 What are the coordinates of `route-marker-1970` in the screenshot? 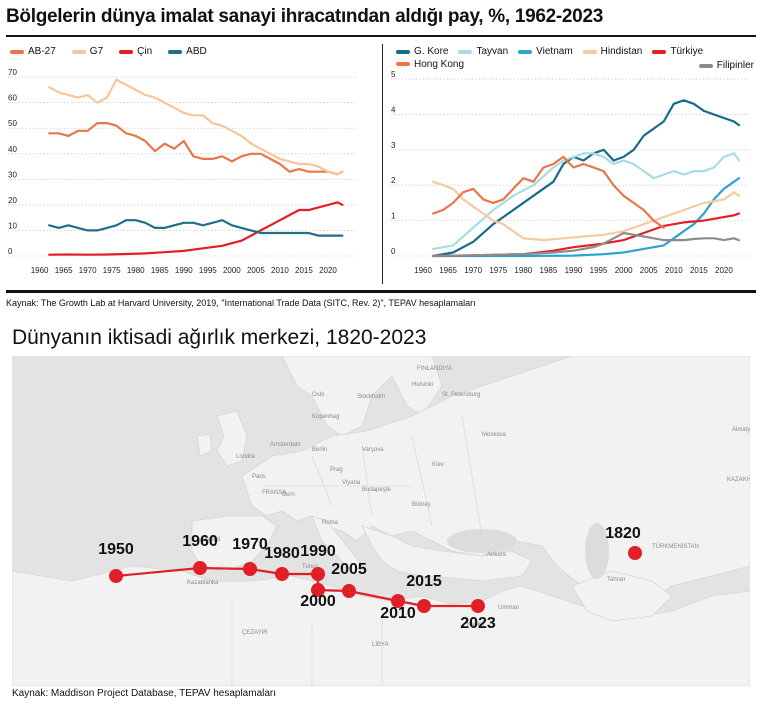 It's located at (250, 569).